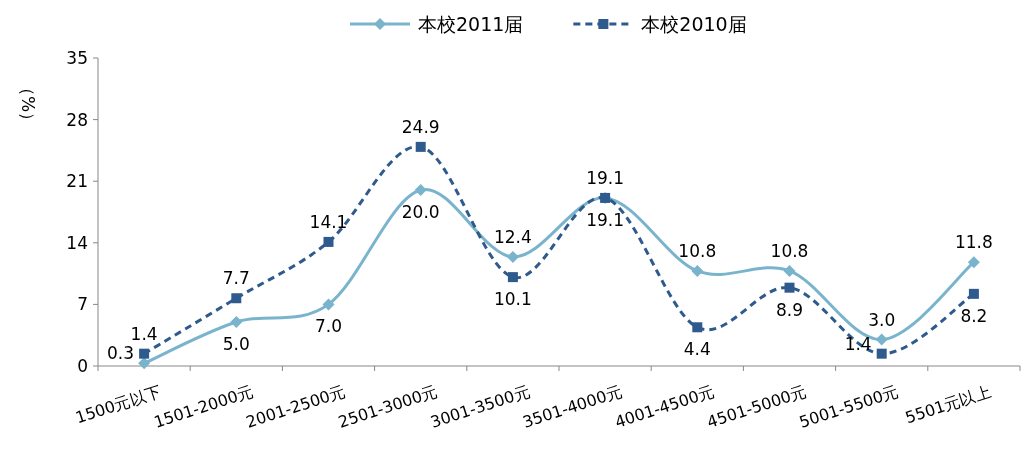 This screenshot has height=459, width=1028. I want to click on y-axis-title: （%）, so click(28, 104).